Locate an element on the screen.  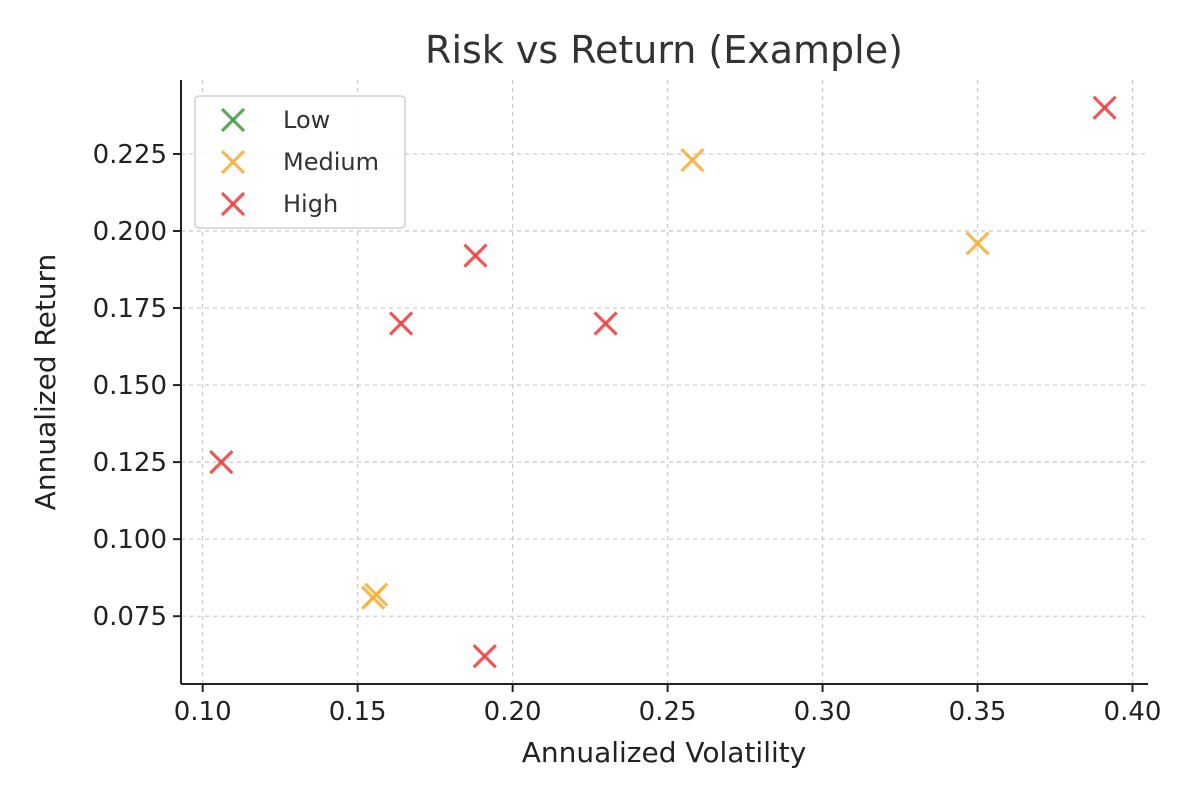
legend-label-medium: Medium is located at coordinates (331, 162).